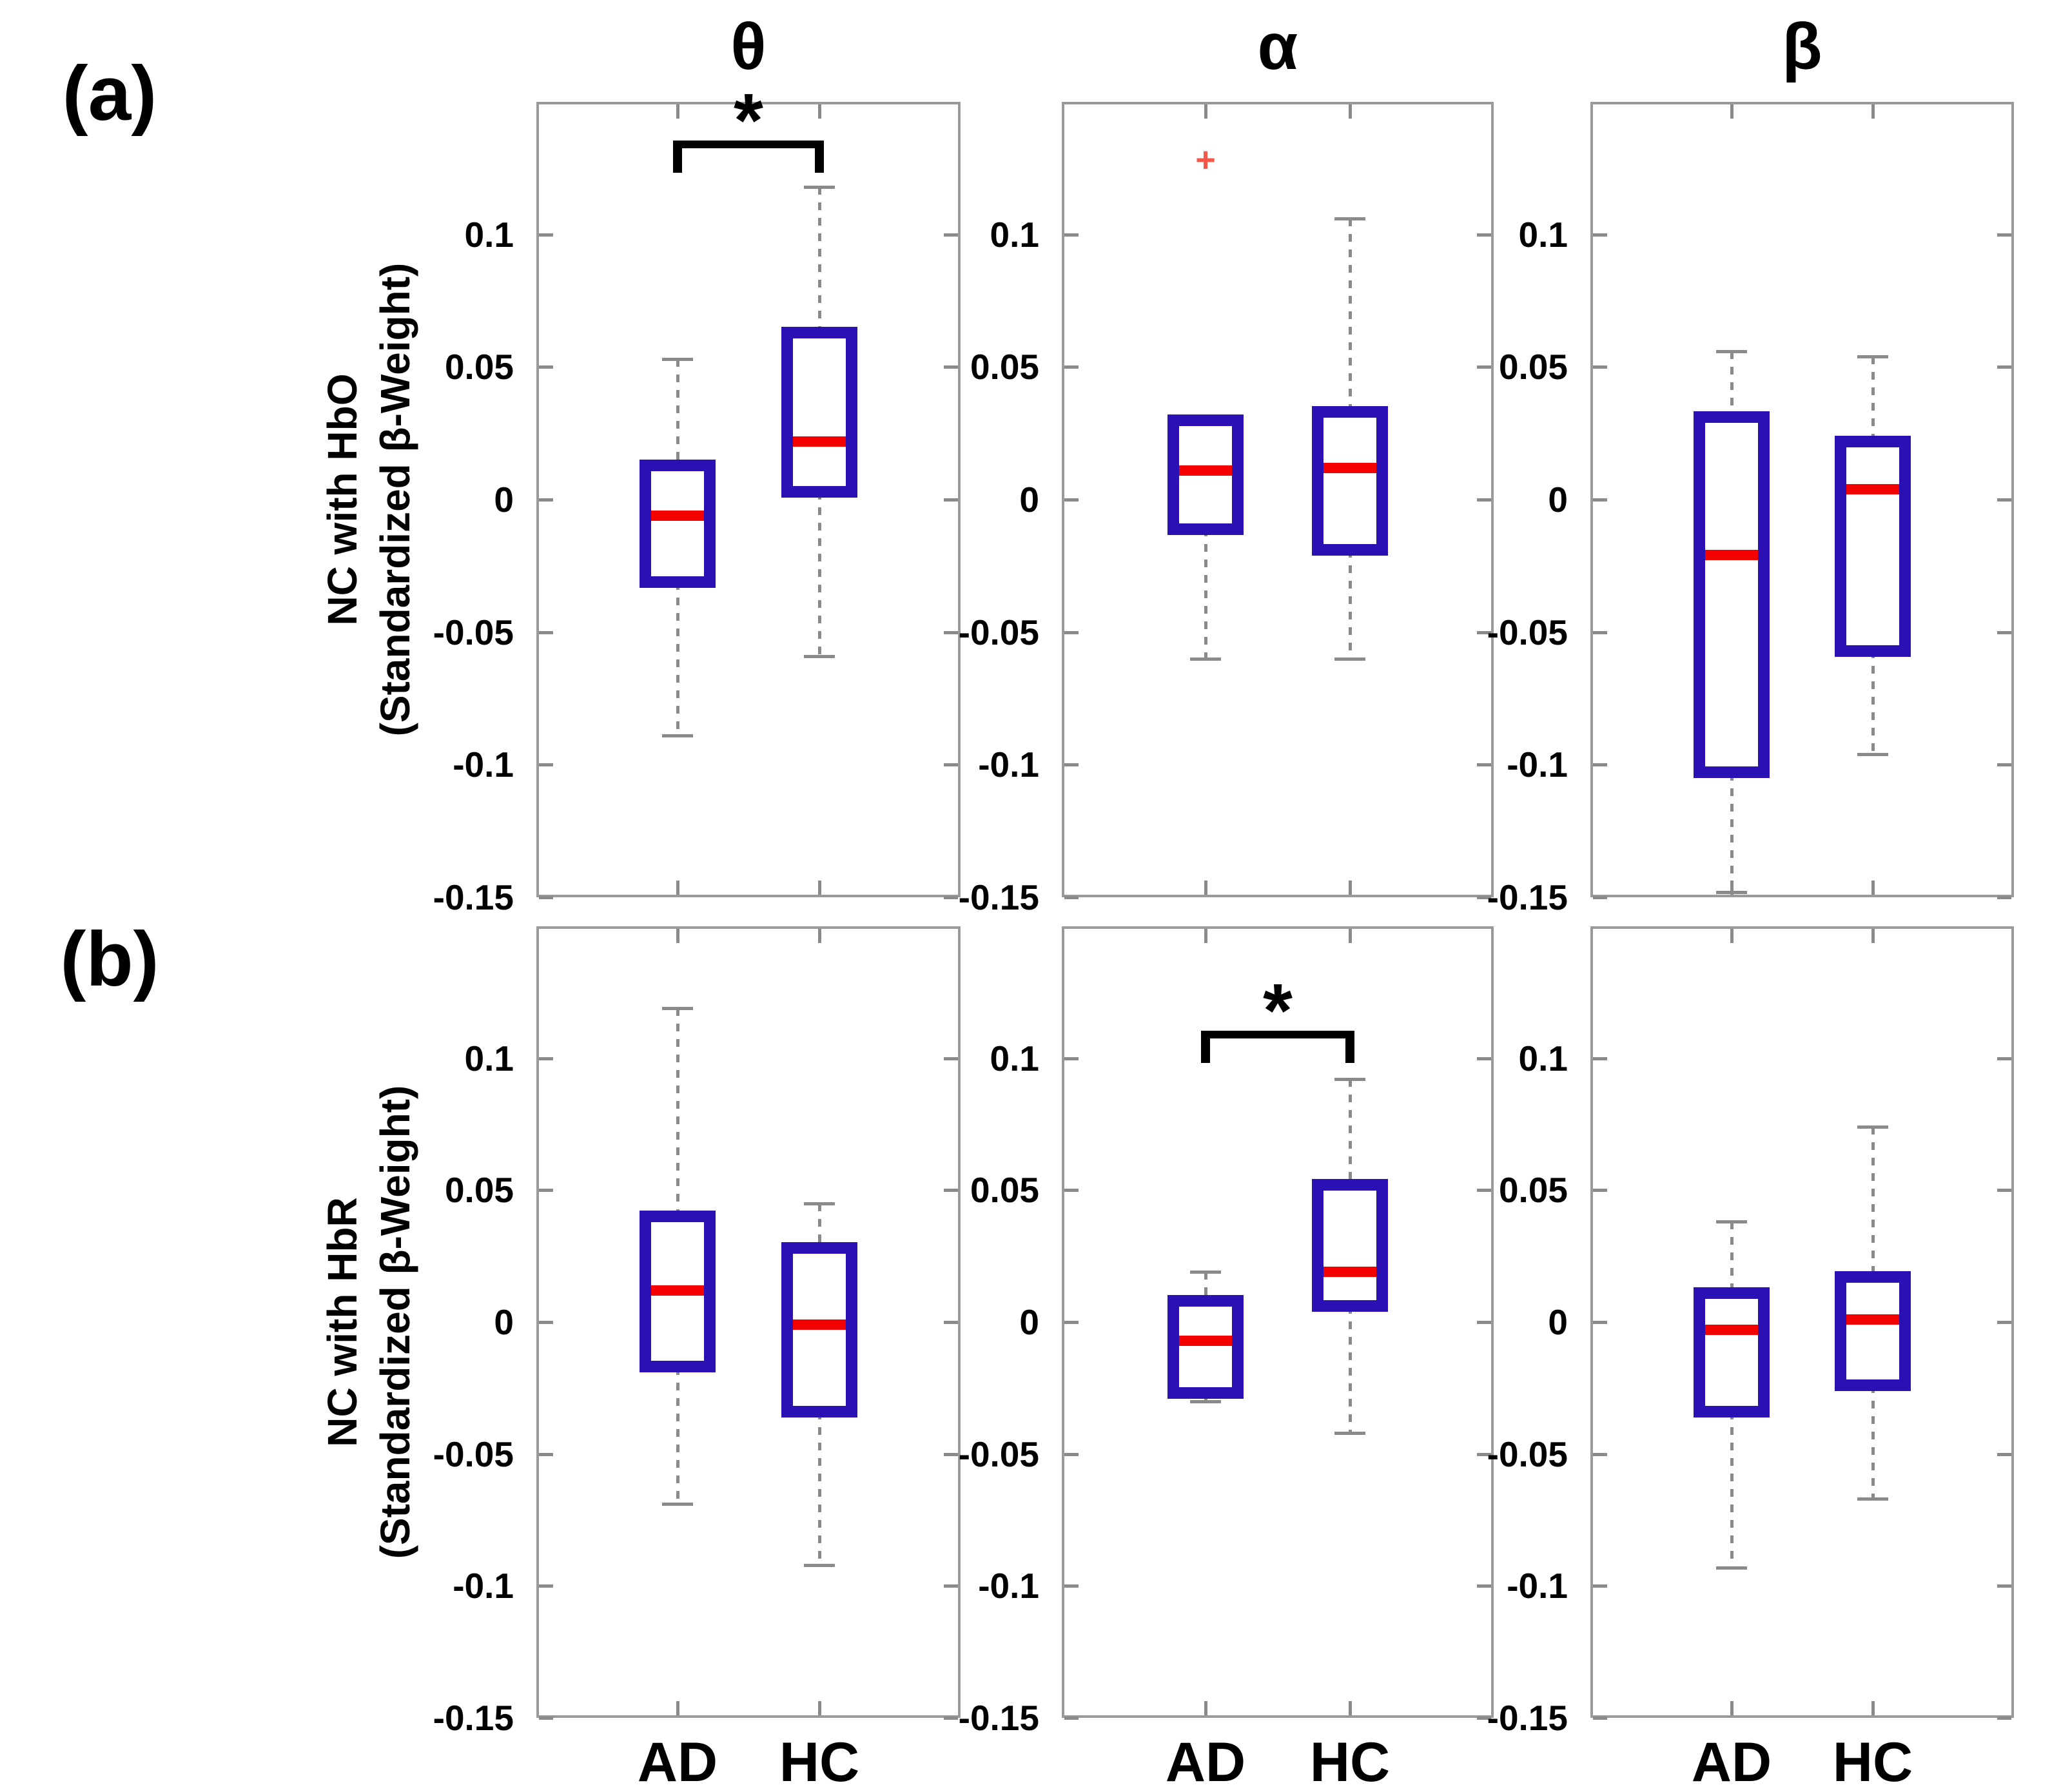  What do you see at coordinates (1278, 499) in the screenshot?
I see `axes-a-alpha` at bounding box center [1278, 499].